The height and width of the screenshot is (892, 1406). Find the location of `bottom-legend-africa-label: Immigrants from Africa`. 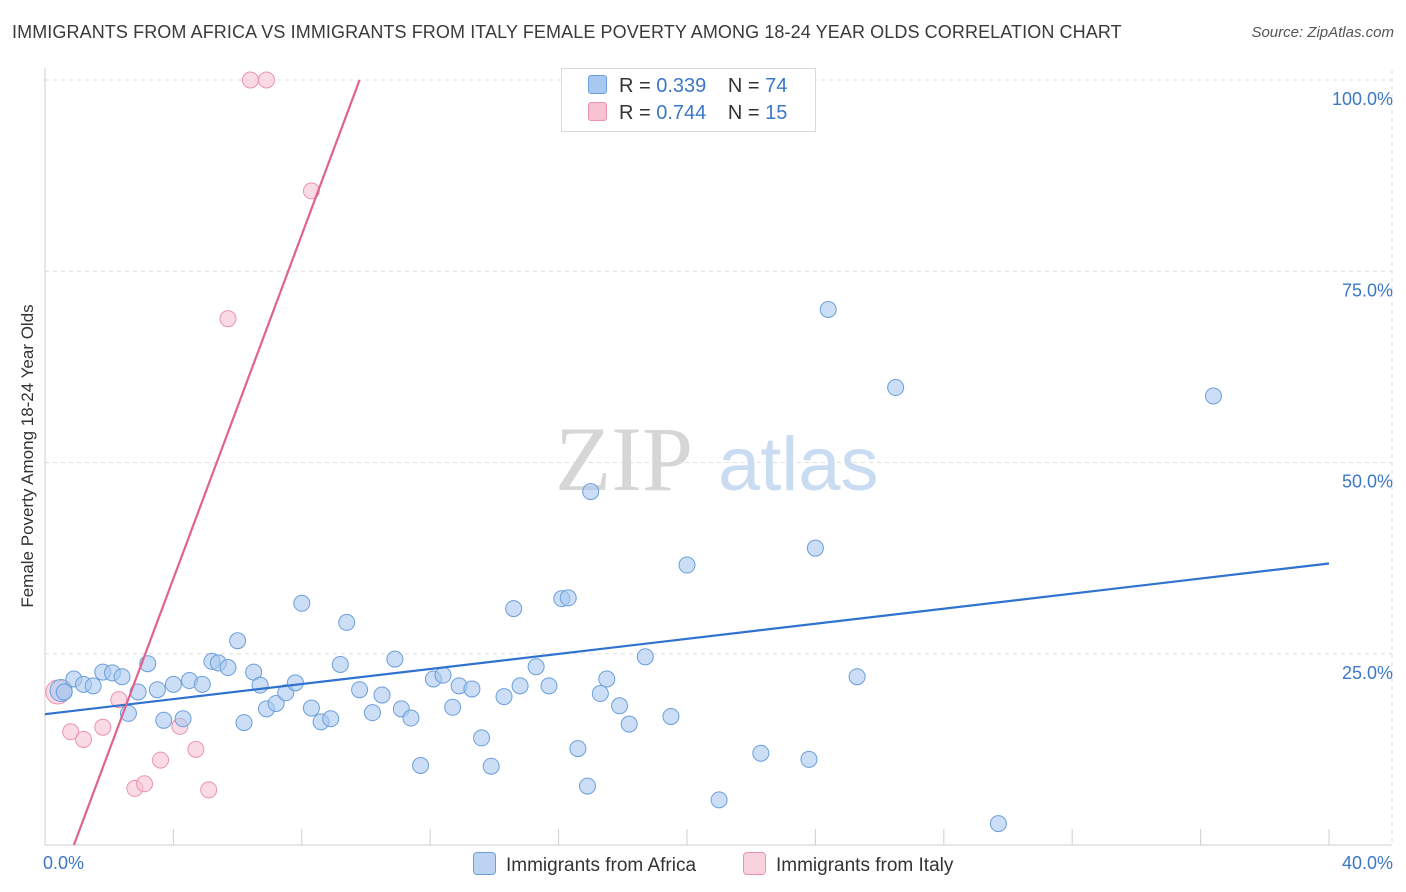

bottom-legend-africa-label: Immigrants from Africa is located at coordinates (601, 865).